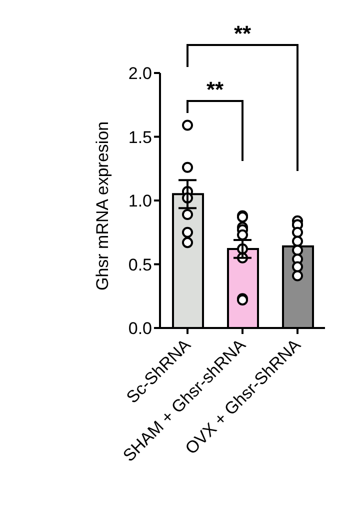  What do you see at coordinates (215, 119) in the screenshot?
I see `significance-bracket: **` at bounding box center [215, 119].